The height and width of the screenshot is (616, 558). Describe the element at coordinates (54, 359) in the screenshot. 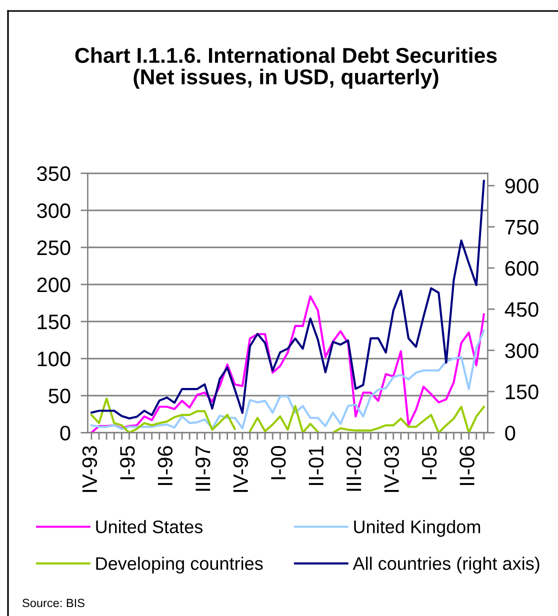

I see `y-tick-label: 100` at that location.